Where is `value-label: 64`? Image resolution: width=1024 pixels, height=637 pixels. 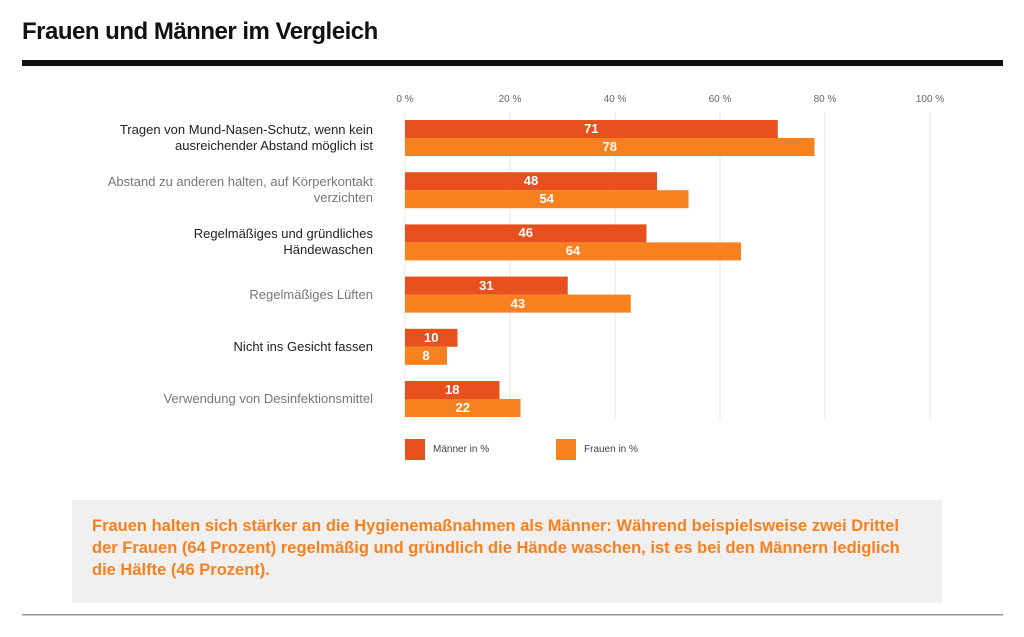
value-label: 64 is located at coordinates (573, 251).